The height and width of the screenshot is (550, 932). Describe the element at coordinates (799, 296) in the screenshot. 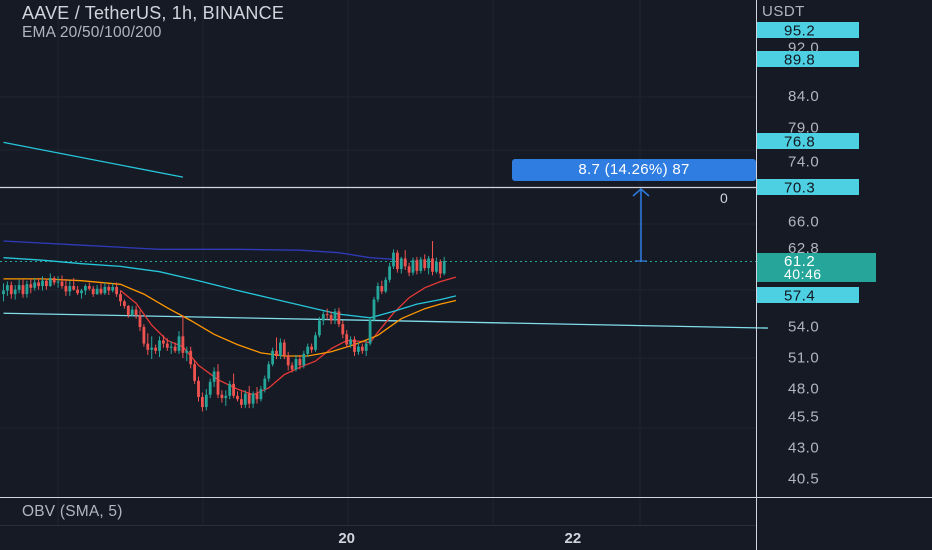

I see `price-badge-value: 57.4` at that location.